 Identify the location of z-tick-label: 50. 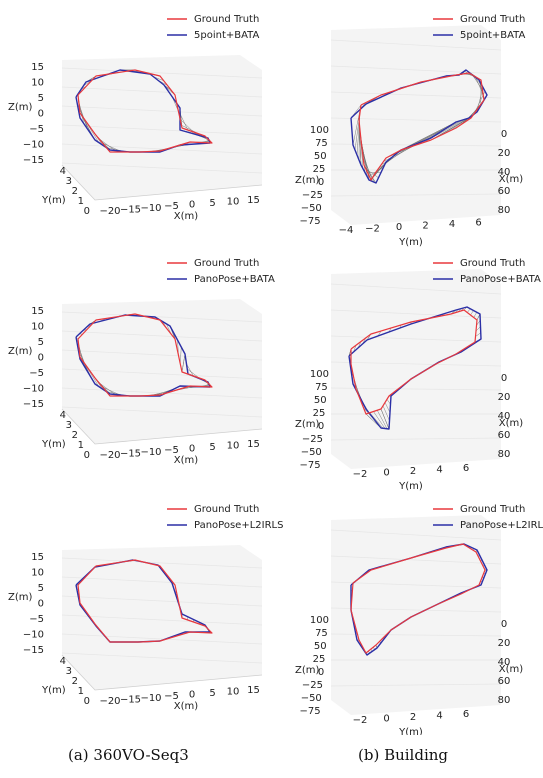
(320, 156).